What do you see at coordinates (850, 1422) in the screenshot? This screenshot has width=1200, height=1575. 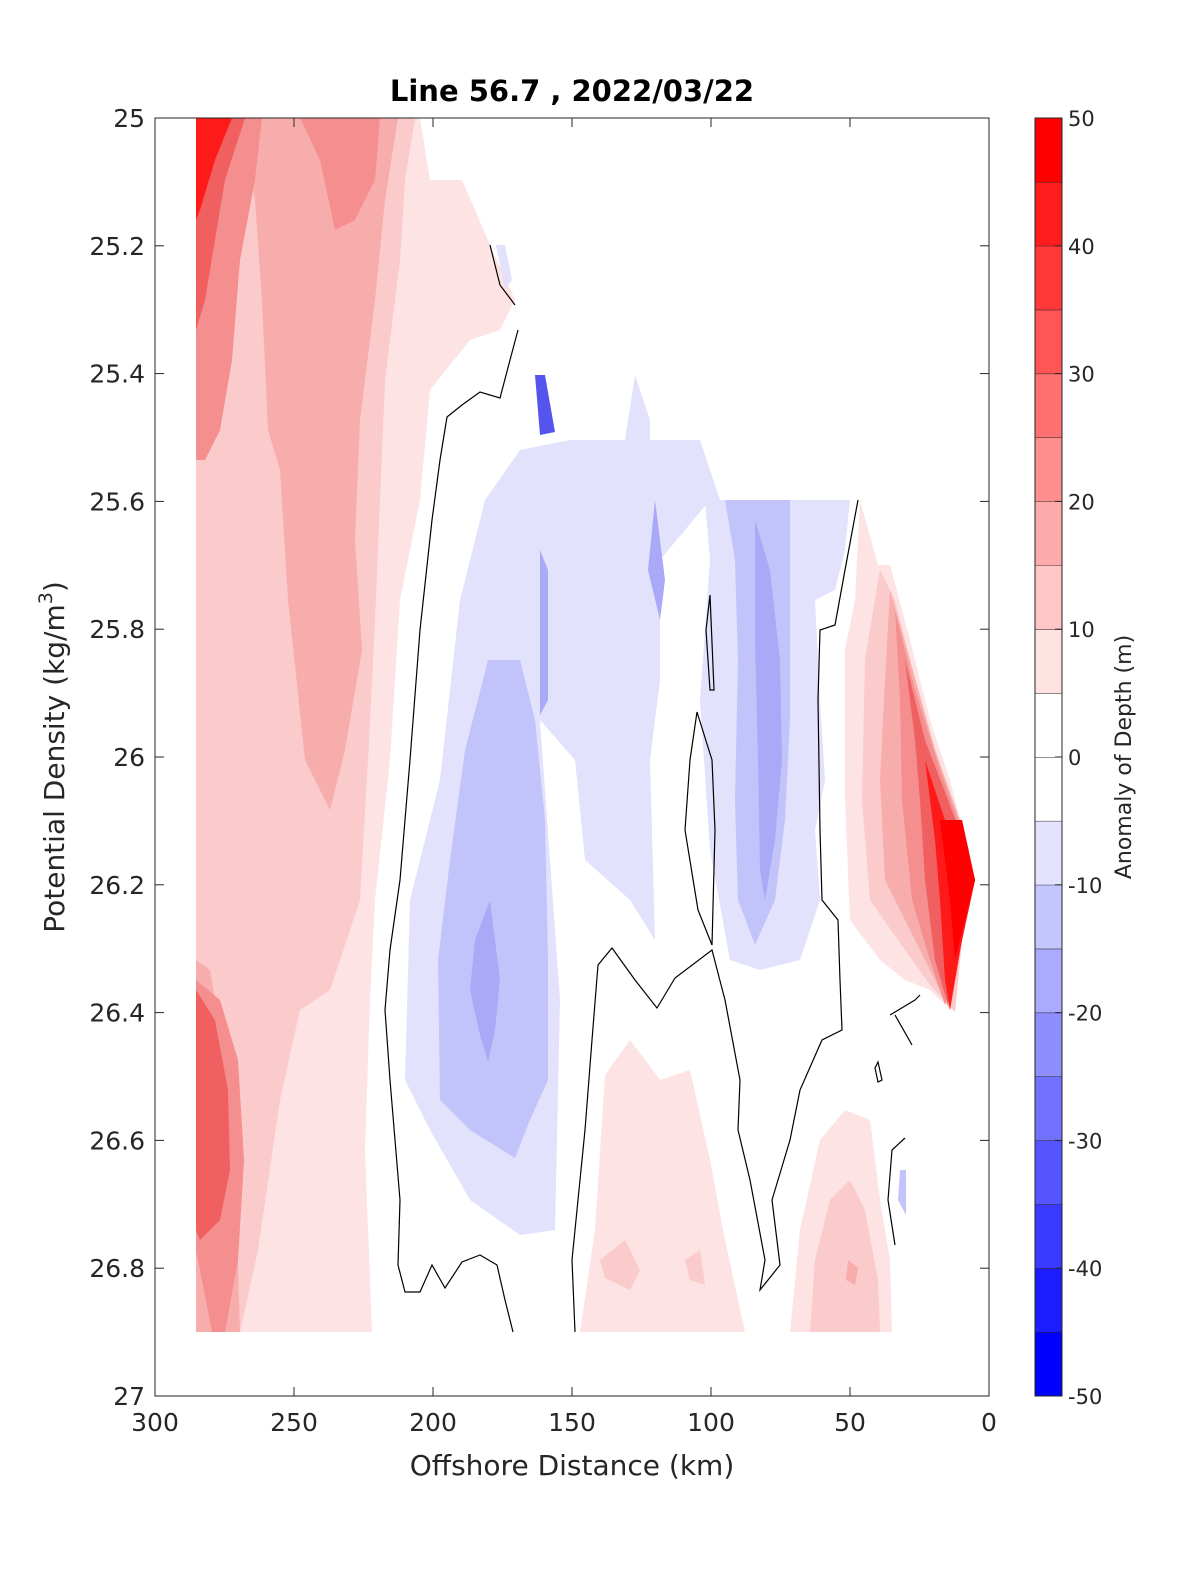 I see `x-tick-label-5: 50` at bounding box center [850, 1422].